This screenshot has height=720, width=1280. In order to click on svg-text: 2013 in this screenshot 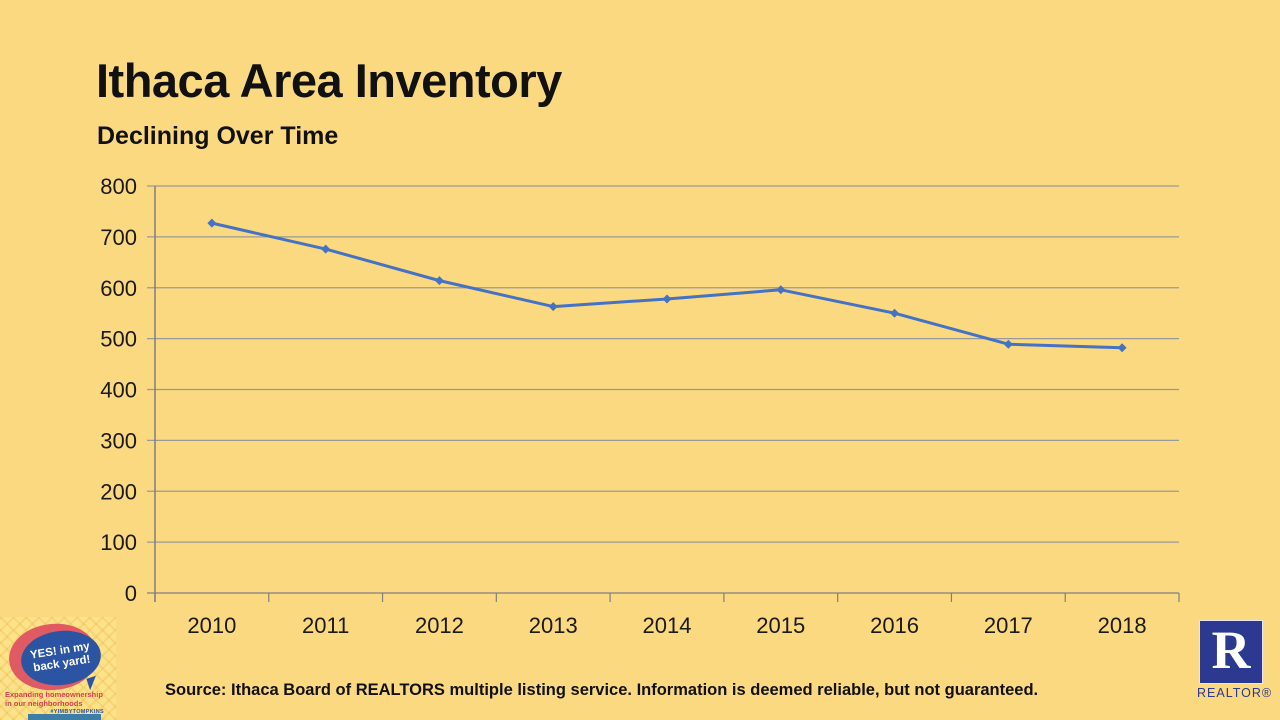, I will do `click(553, 625)`.